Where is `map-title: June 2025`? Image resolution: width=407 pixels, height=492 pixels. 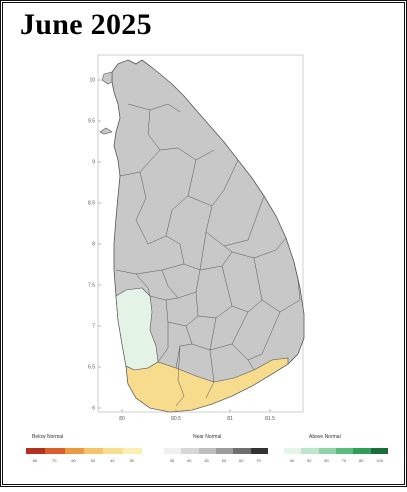
map-title: June 2025 is located at coordinates (86, 24).